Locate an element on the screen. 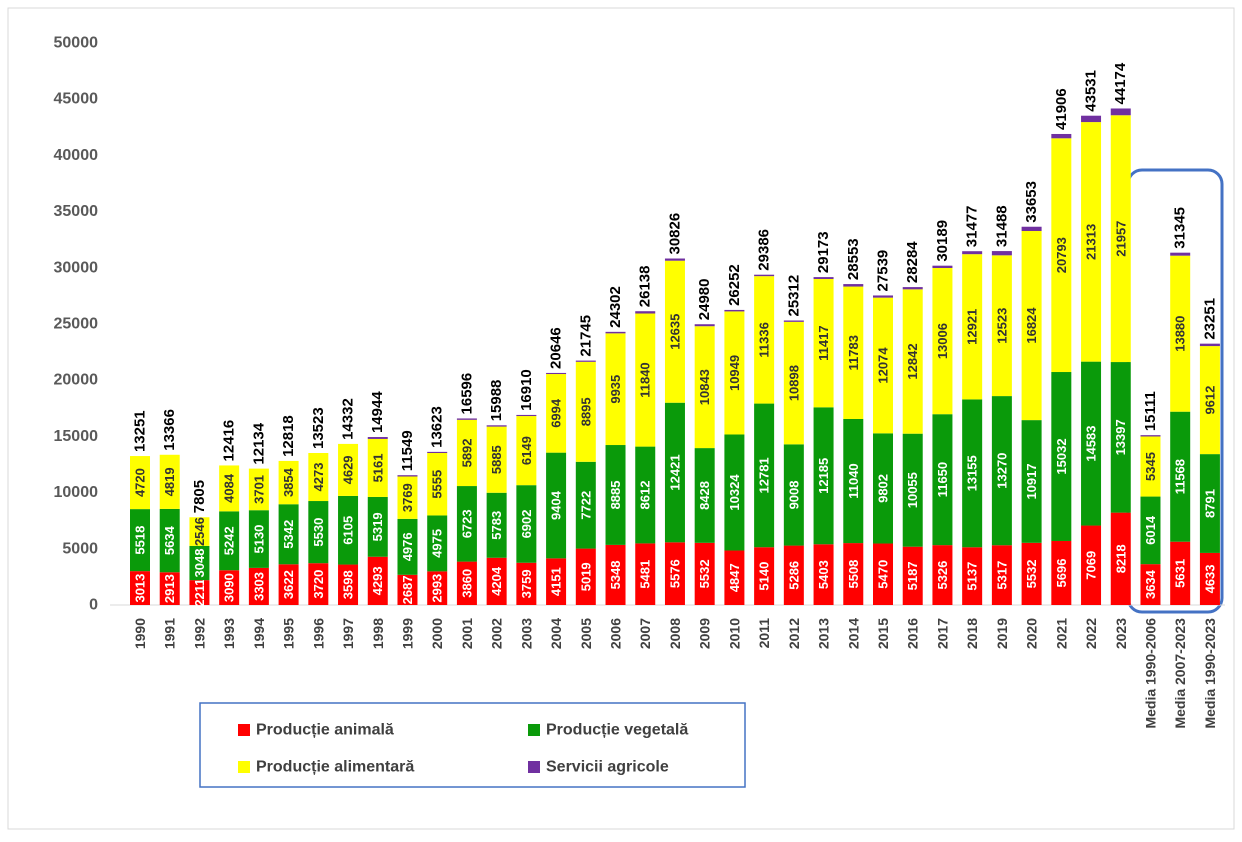 The image size is (1242, 842). segment-label: 13397 is located at coordinates (1120, 437).